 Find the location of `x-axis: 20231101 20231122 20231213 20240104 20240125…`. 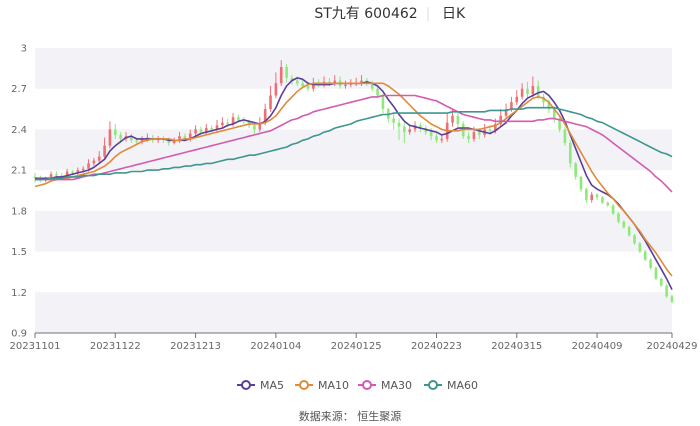

x-axis: 20231101 20231122 20231213 20240104 20240125… is located at coordinates (354, 342).